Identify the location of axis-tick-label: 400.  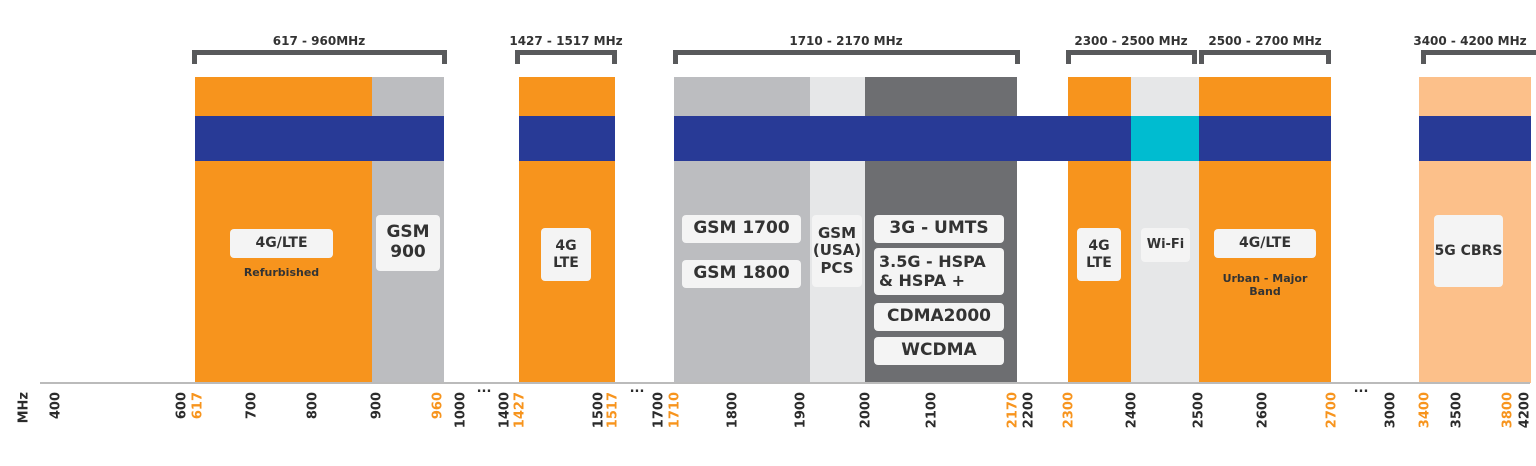
(56, 406).